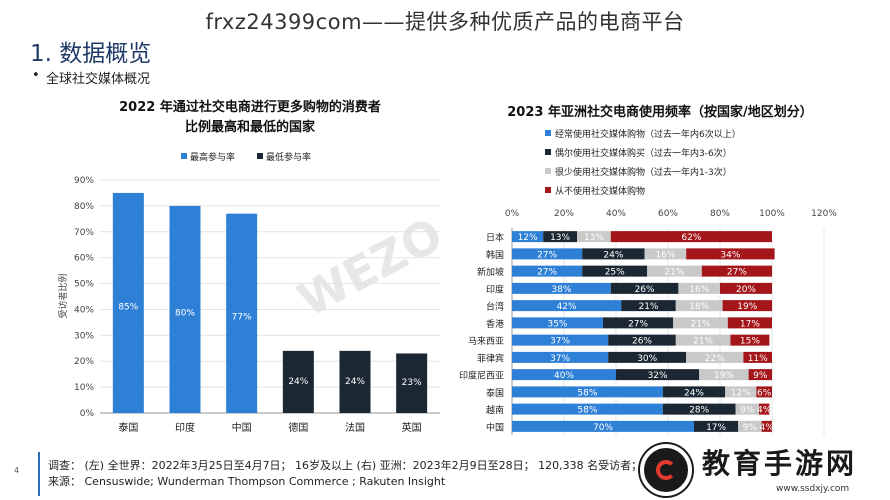 This screenshot has height=500, width=890. I want to click on footer-accent-bar, so click(39, 474).